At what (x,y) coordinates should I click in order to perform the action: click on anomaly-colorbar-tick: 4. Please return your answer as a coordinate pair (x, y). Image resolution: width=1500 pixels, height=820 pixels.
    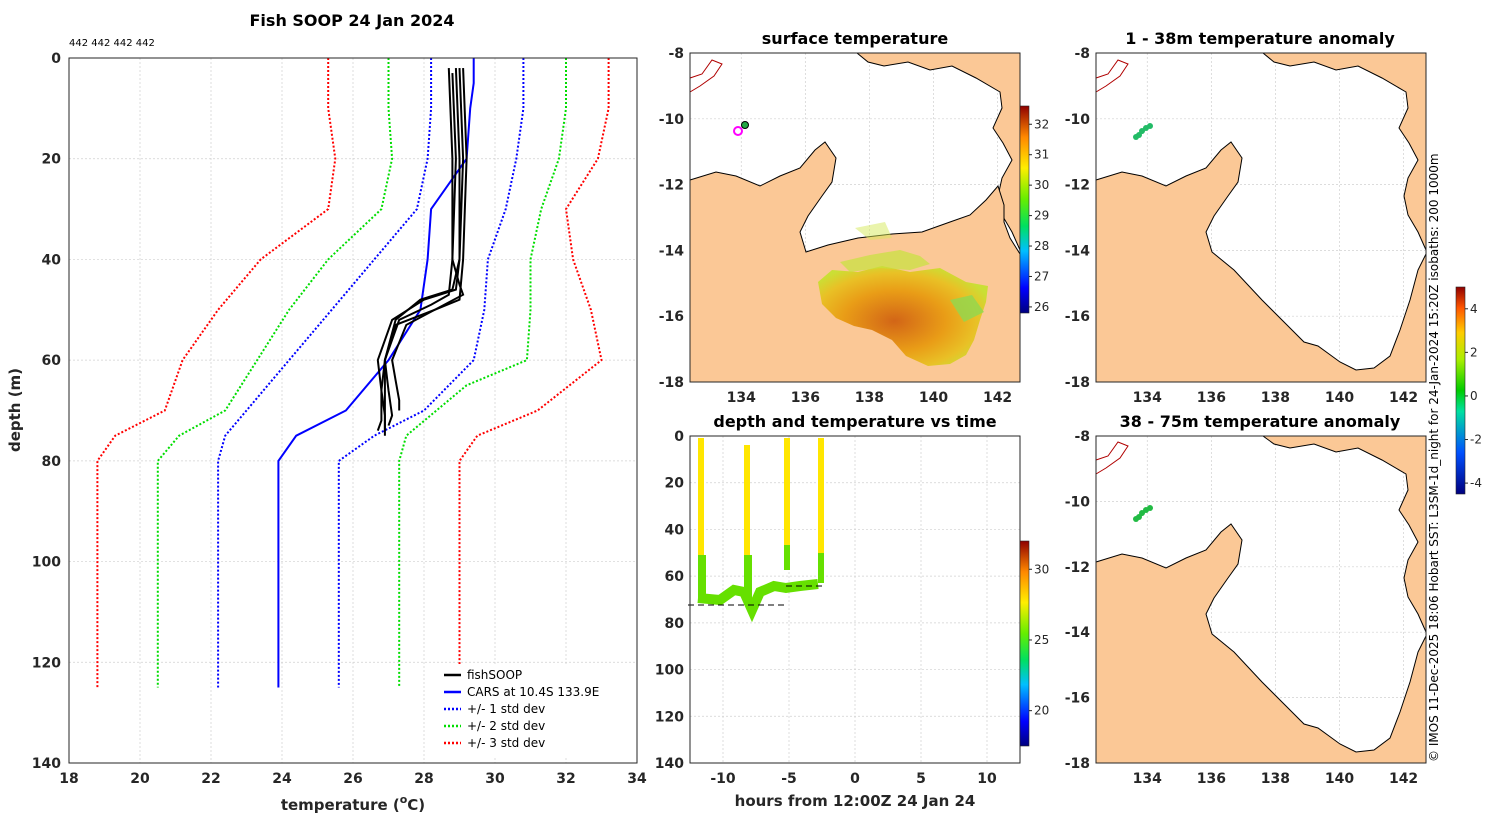
    Looking at the image, I should click on (1474, 309).